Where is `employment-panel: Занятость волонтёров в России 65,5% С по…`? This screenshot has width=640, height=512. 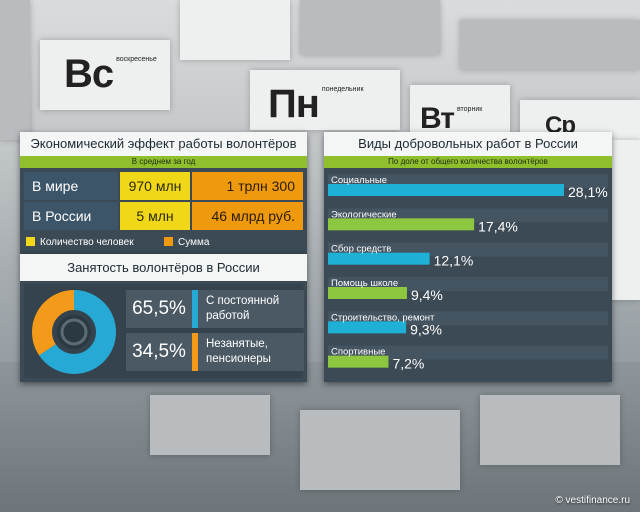 employment-panel: Занятость волонтёров в России 65,5% С по… is located at coordinates (163, 318).